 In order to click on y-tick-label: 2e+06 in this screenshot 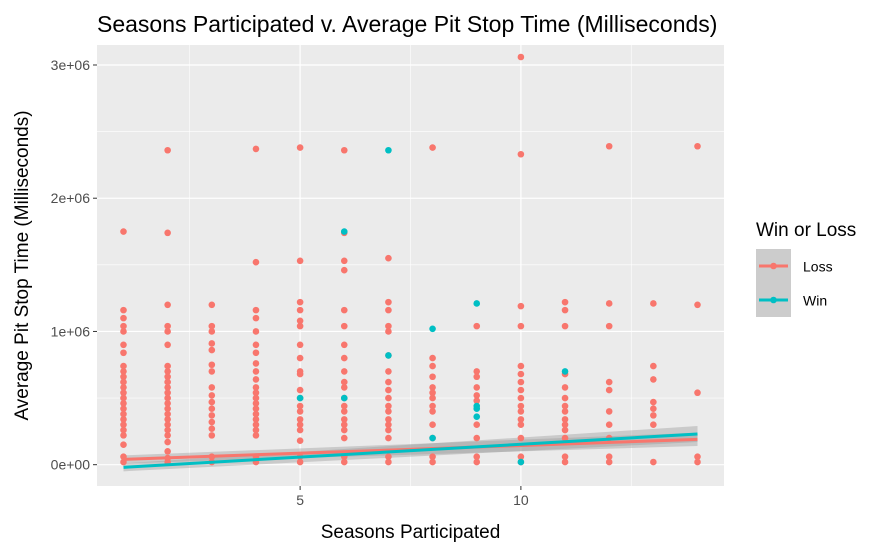, I will do `click(71, 198)`.